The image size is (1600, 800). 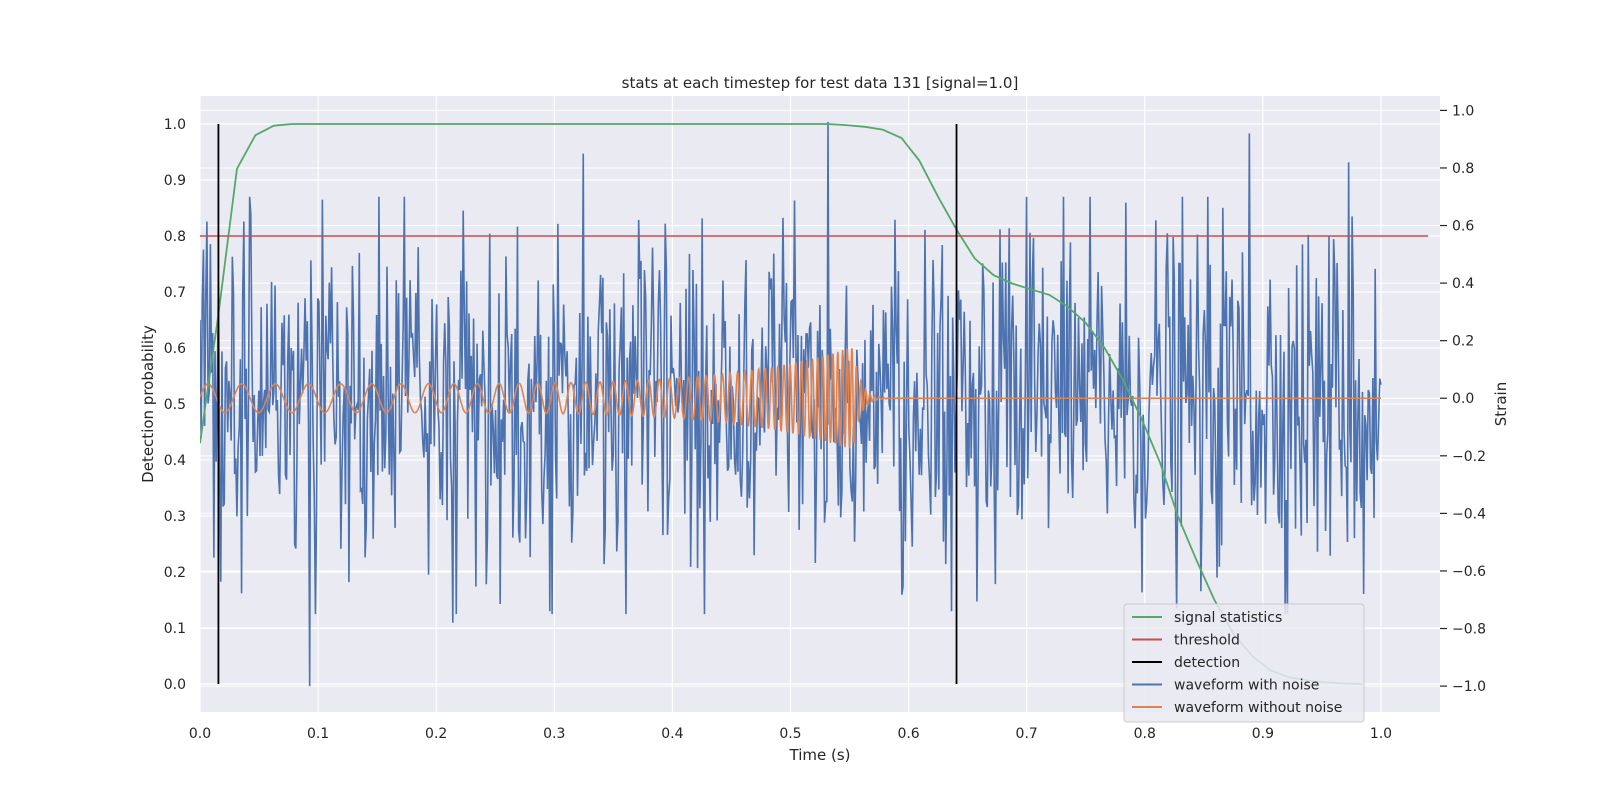 What do you see at coordinates (554, 734) in the screenshot?
I see `x-tick-label: 0.3` at bounding box center [554, 734].